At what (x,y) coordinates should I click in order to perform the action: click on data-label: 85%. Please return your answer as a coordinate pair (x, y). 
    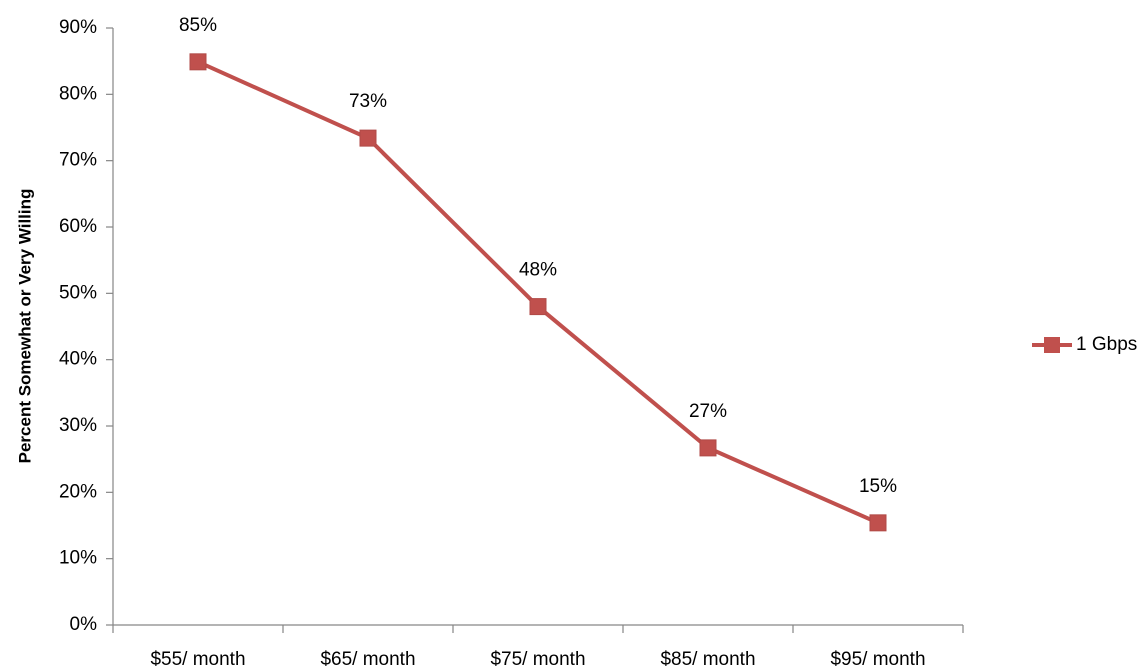
    Looking at the image, I should click on (198, 25).